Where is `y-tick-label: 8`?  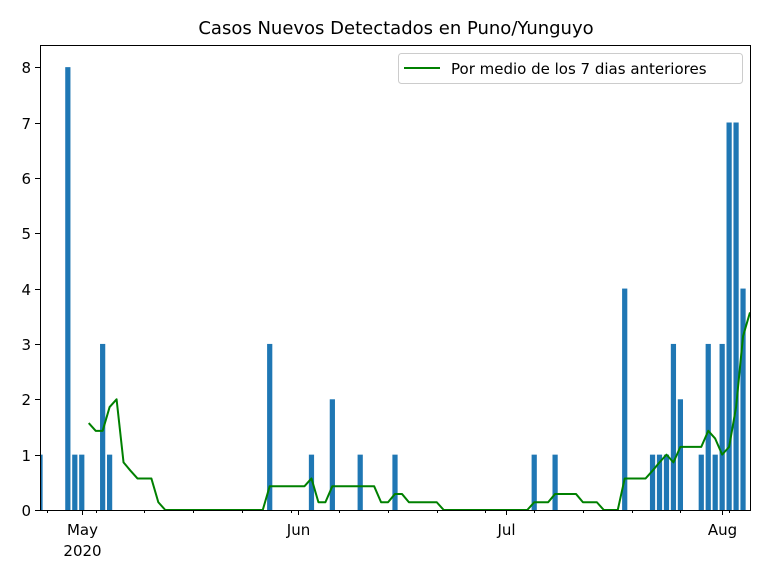 y-tick-label: 8 is located at coordinates (26, 68).